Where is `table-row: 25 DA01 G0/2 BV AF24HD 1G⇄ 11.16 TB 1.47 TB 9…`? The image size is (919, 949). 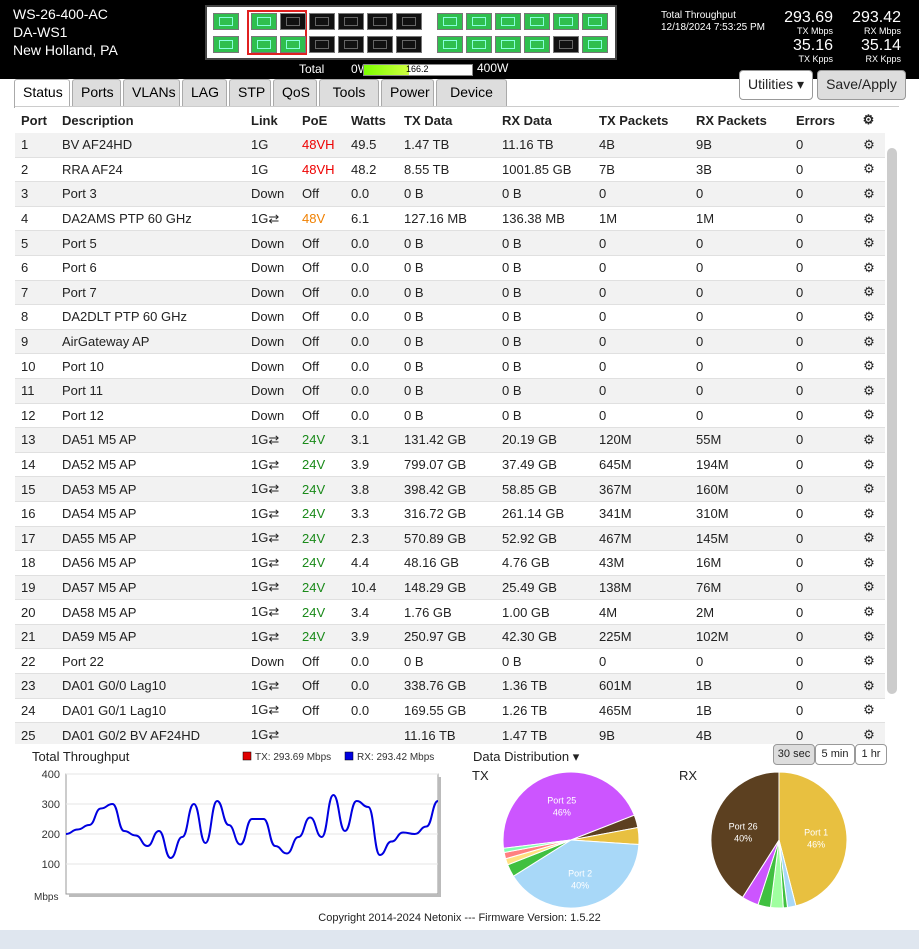 table-row: 25 DA01 G0/2 BV AF24HD 1G⇄ 11.16 TB 1.47 TB 9… is located at coordinates (450, 733).